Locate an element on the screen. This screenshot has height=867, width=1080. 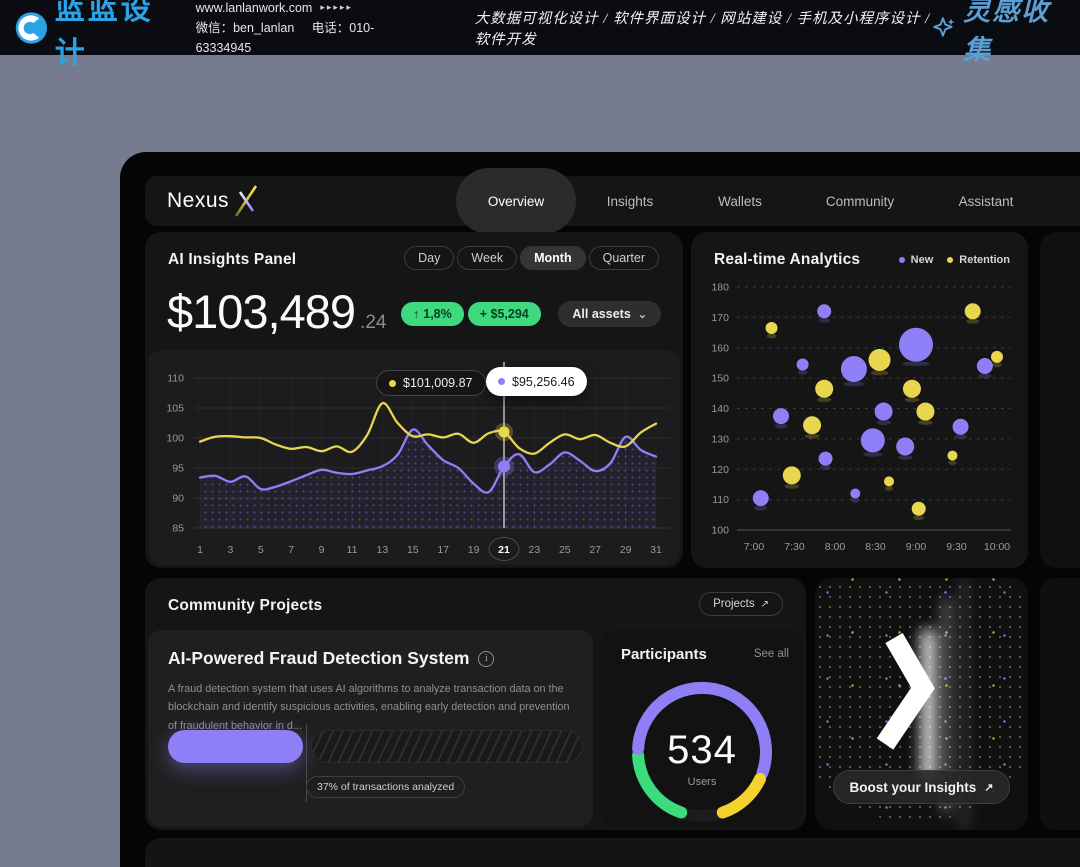
realtime-title: Real-time Analytics is located at coordinates (787, 259).